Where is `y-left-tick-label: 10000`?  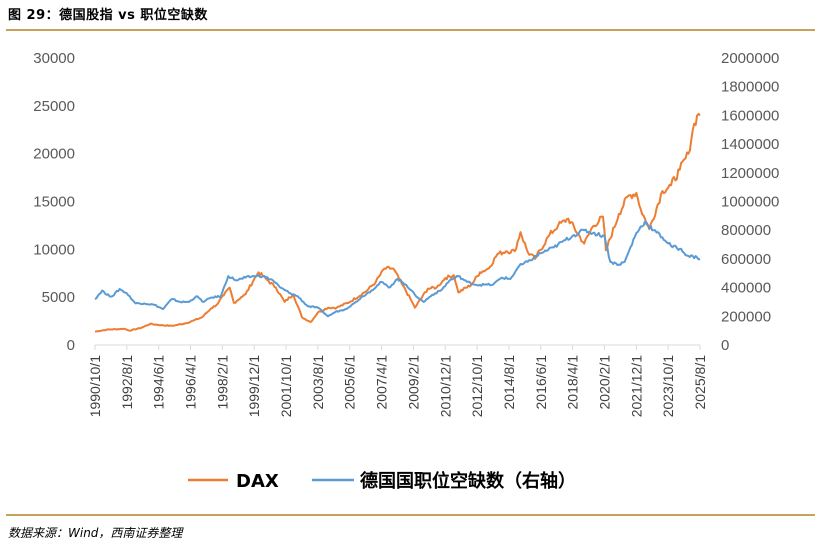 y-left-tick-label: 10000 is located at coordinates (54, 249).